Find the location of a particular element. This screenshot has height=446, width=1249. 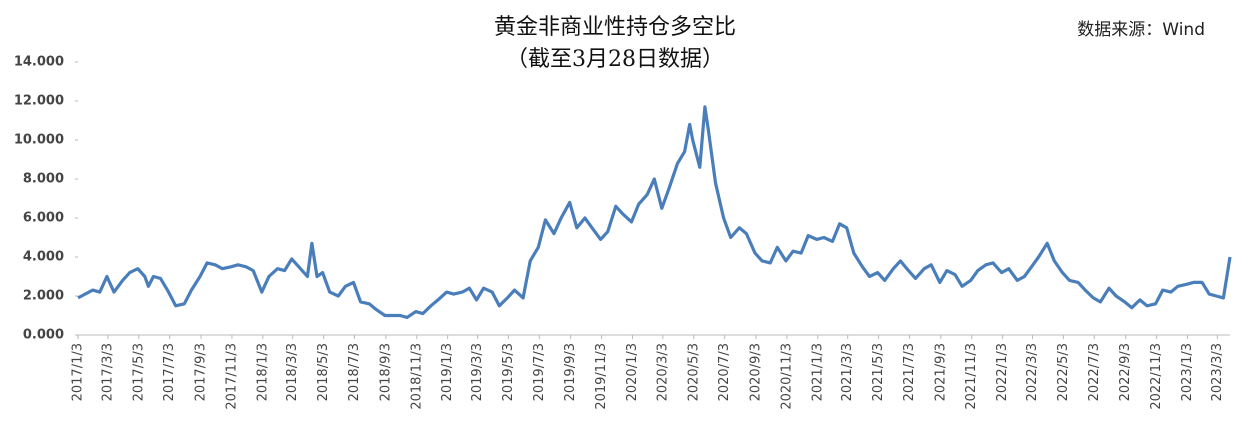

x-tick-label: 2019/11/3 is located at coordinates (601, 376).